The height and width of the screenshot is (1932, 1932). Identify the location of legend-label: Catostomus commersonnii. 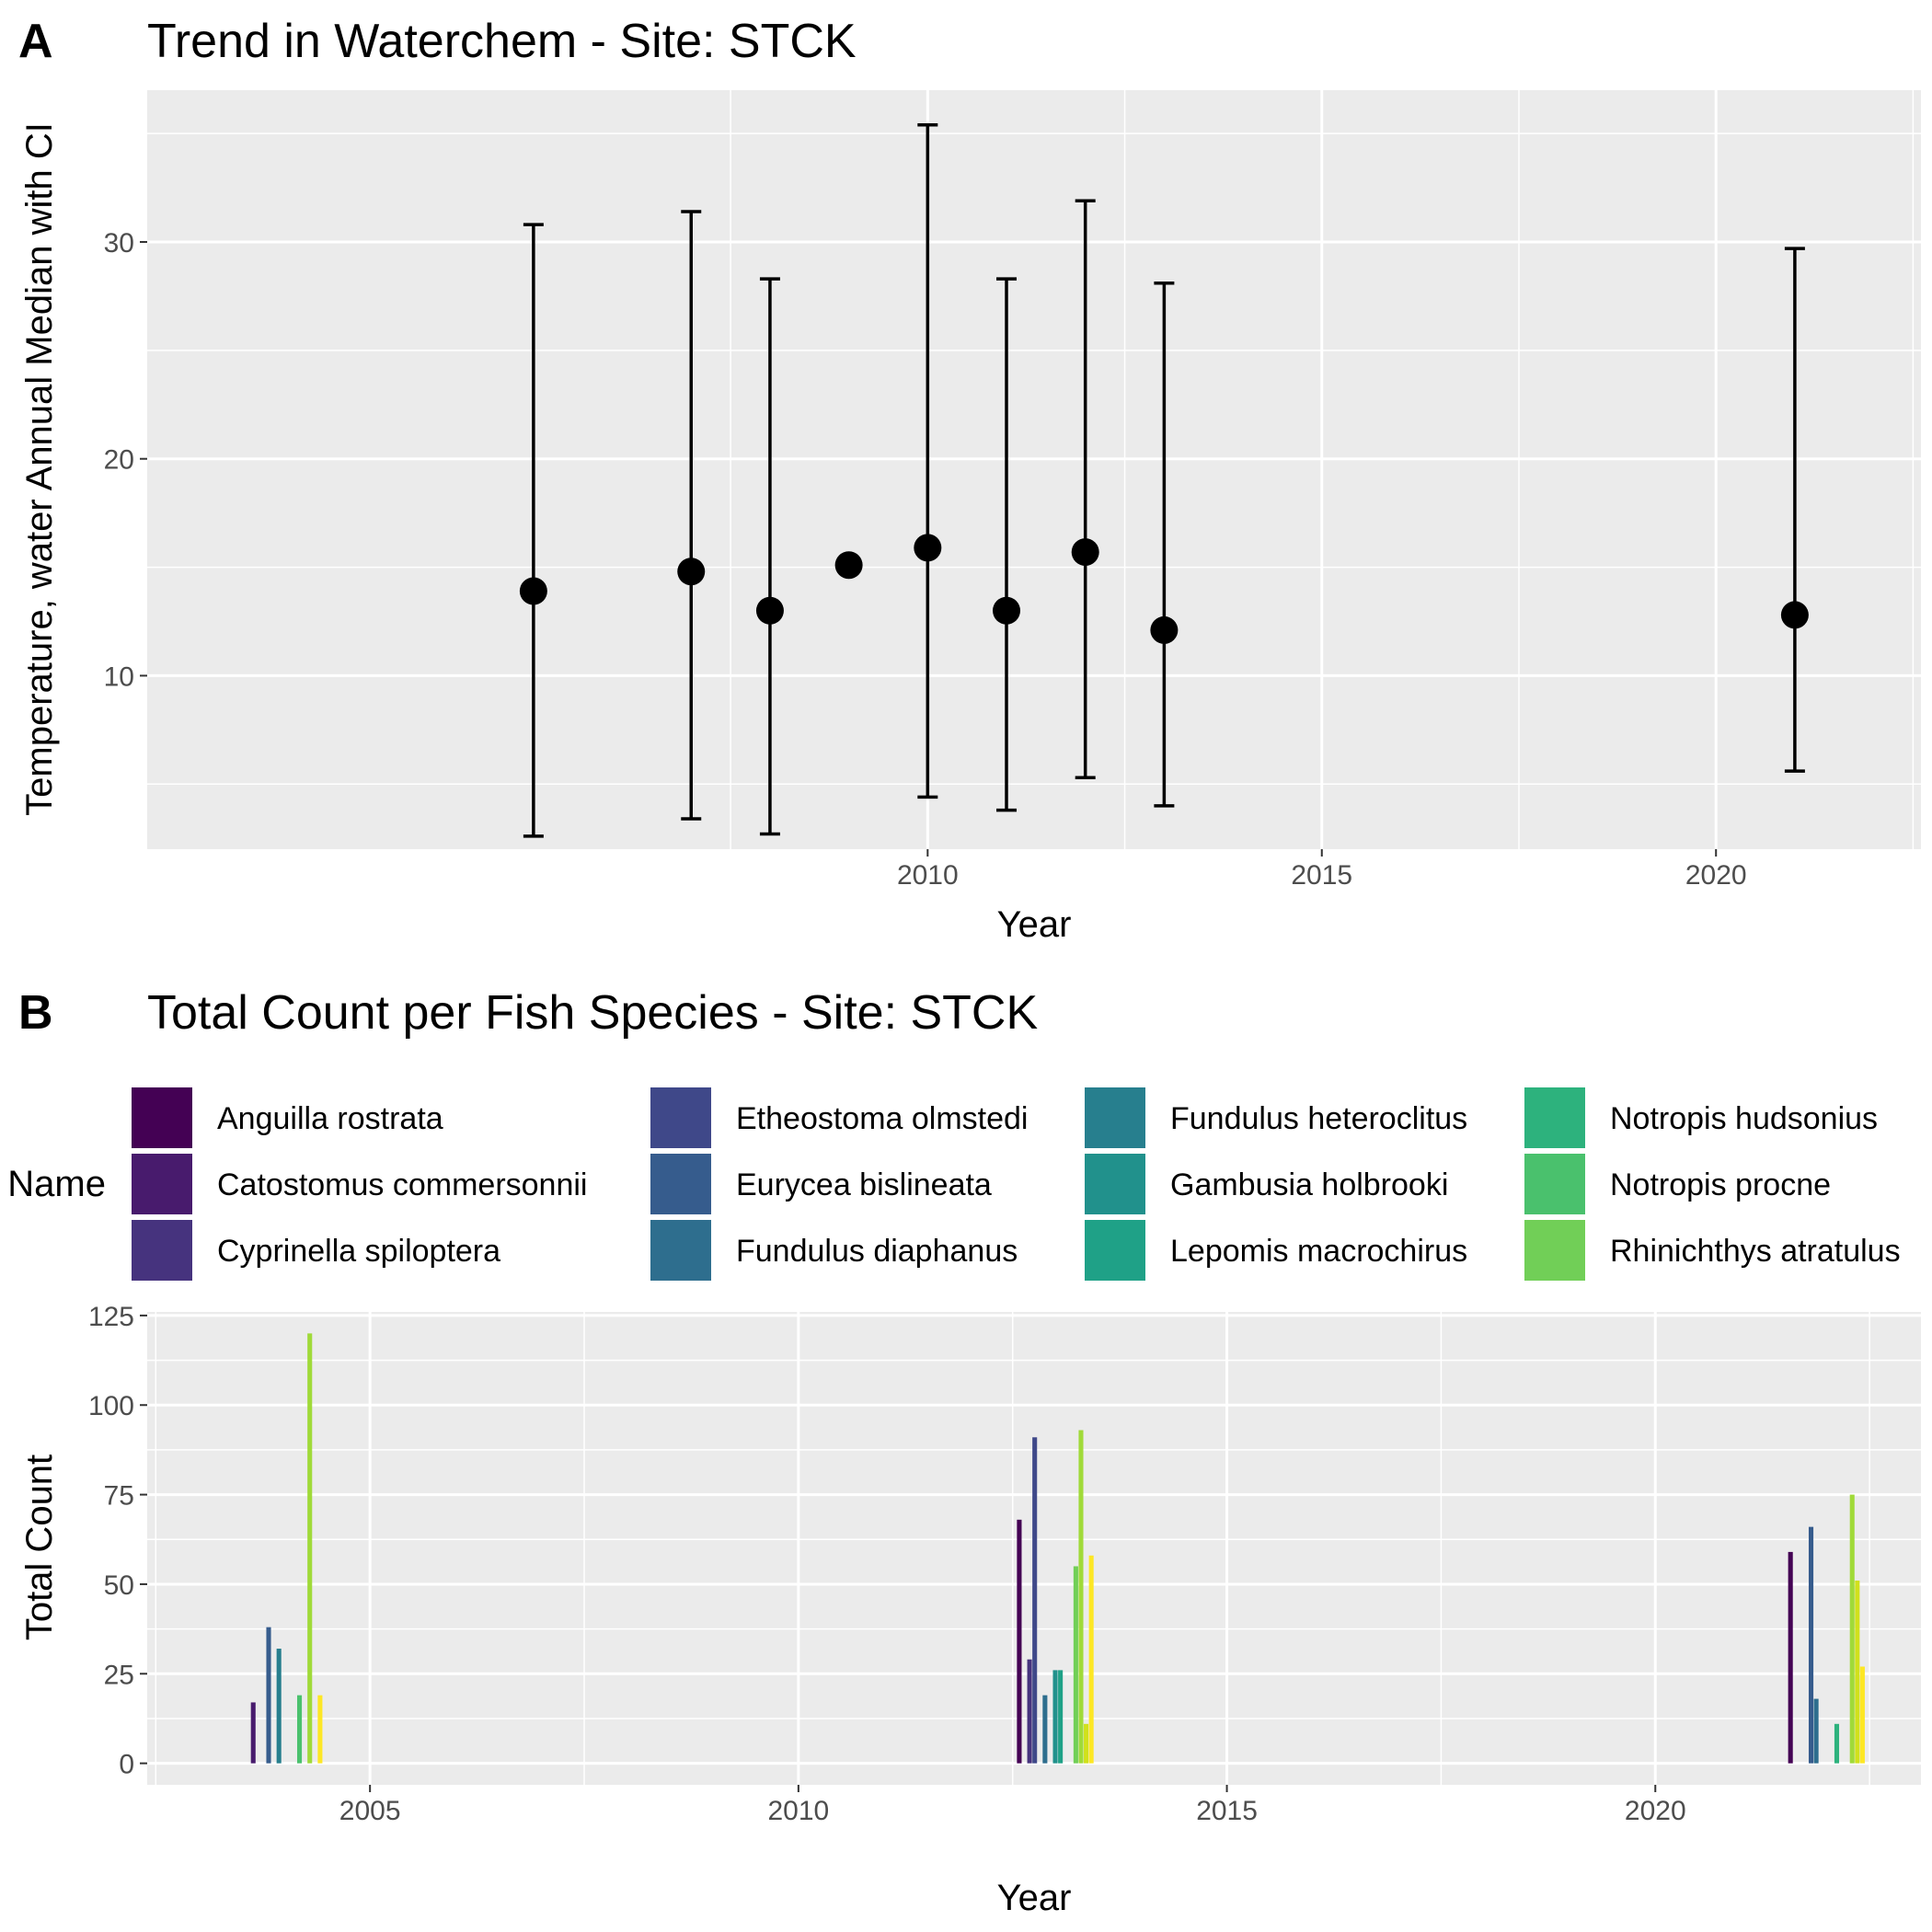
(402, 1184).